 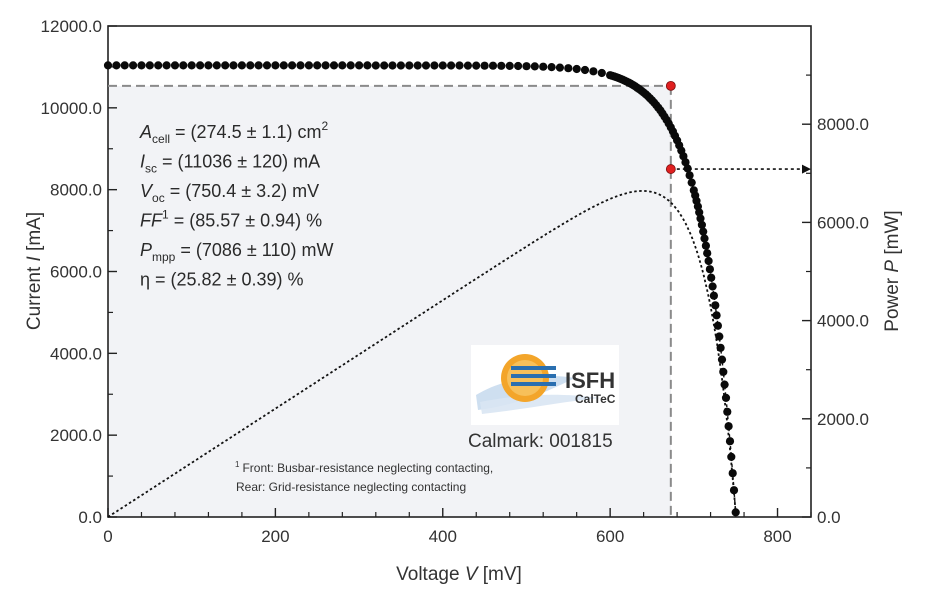 What do you see at coordinates (107, 536) in the screenshot?
I see `x-tick-label: 0` at bounding box center [107, 536].